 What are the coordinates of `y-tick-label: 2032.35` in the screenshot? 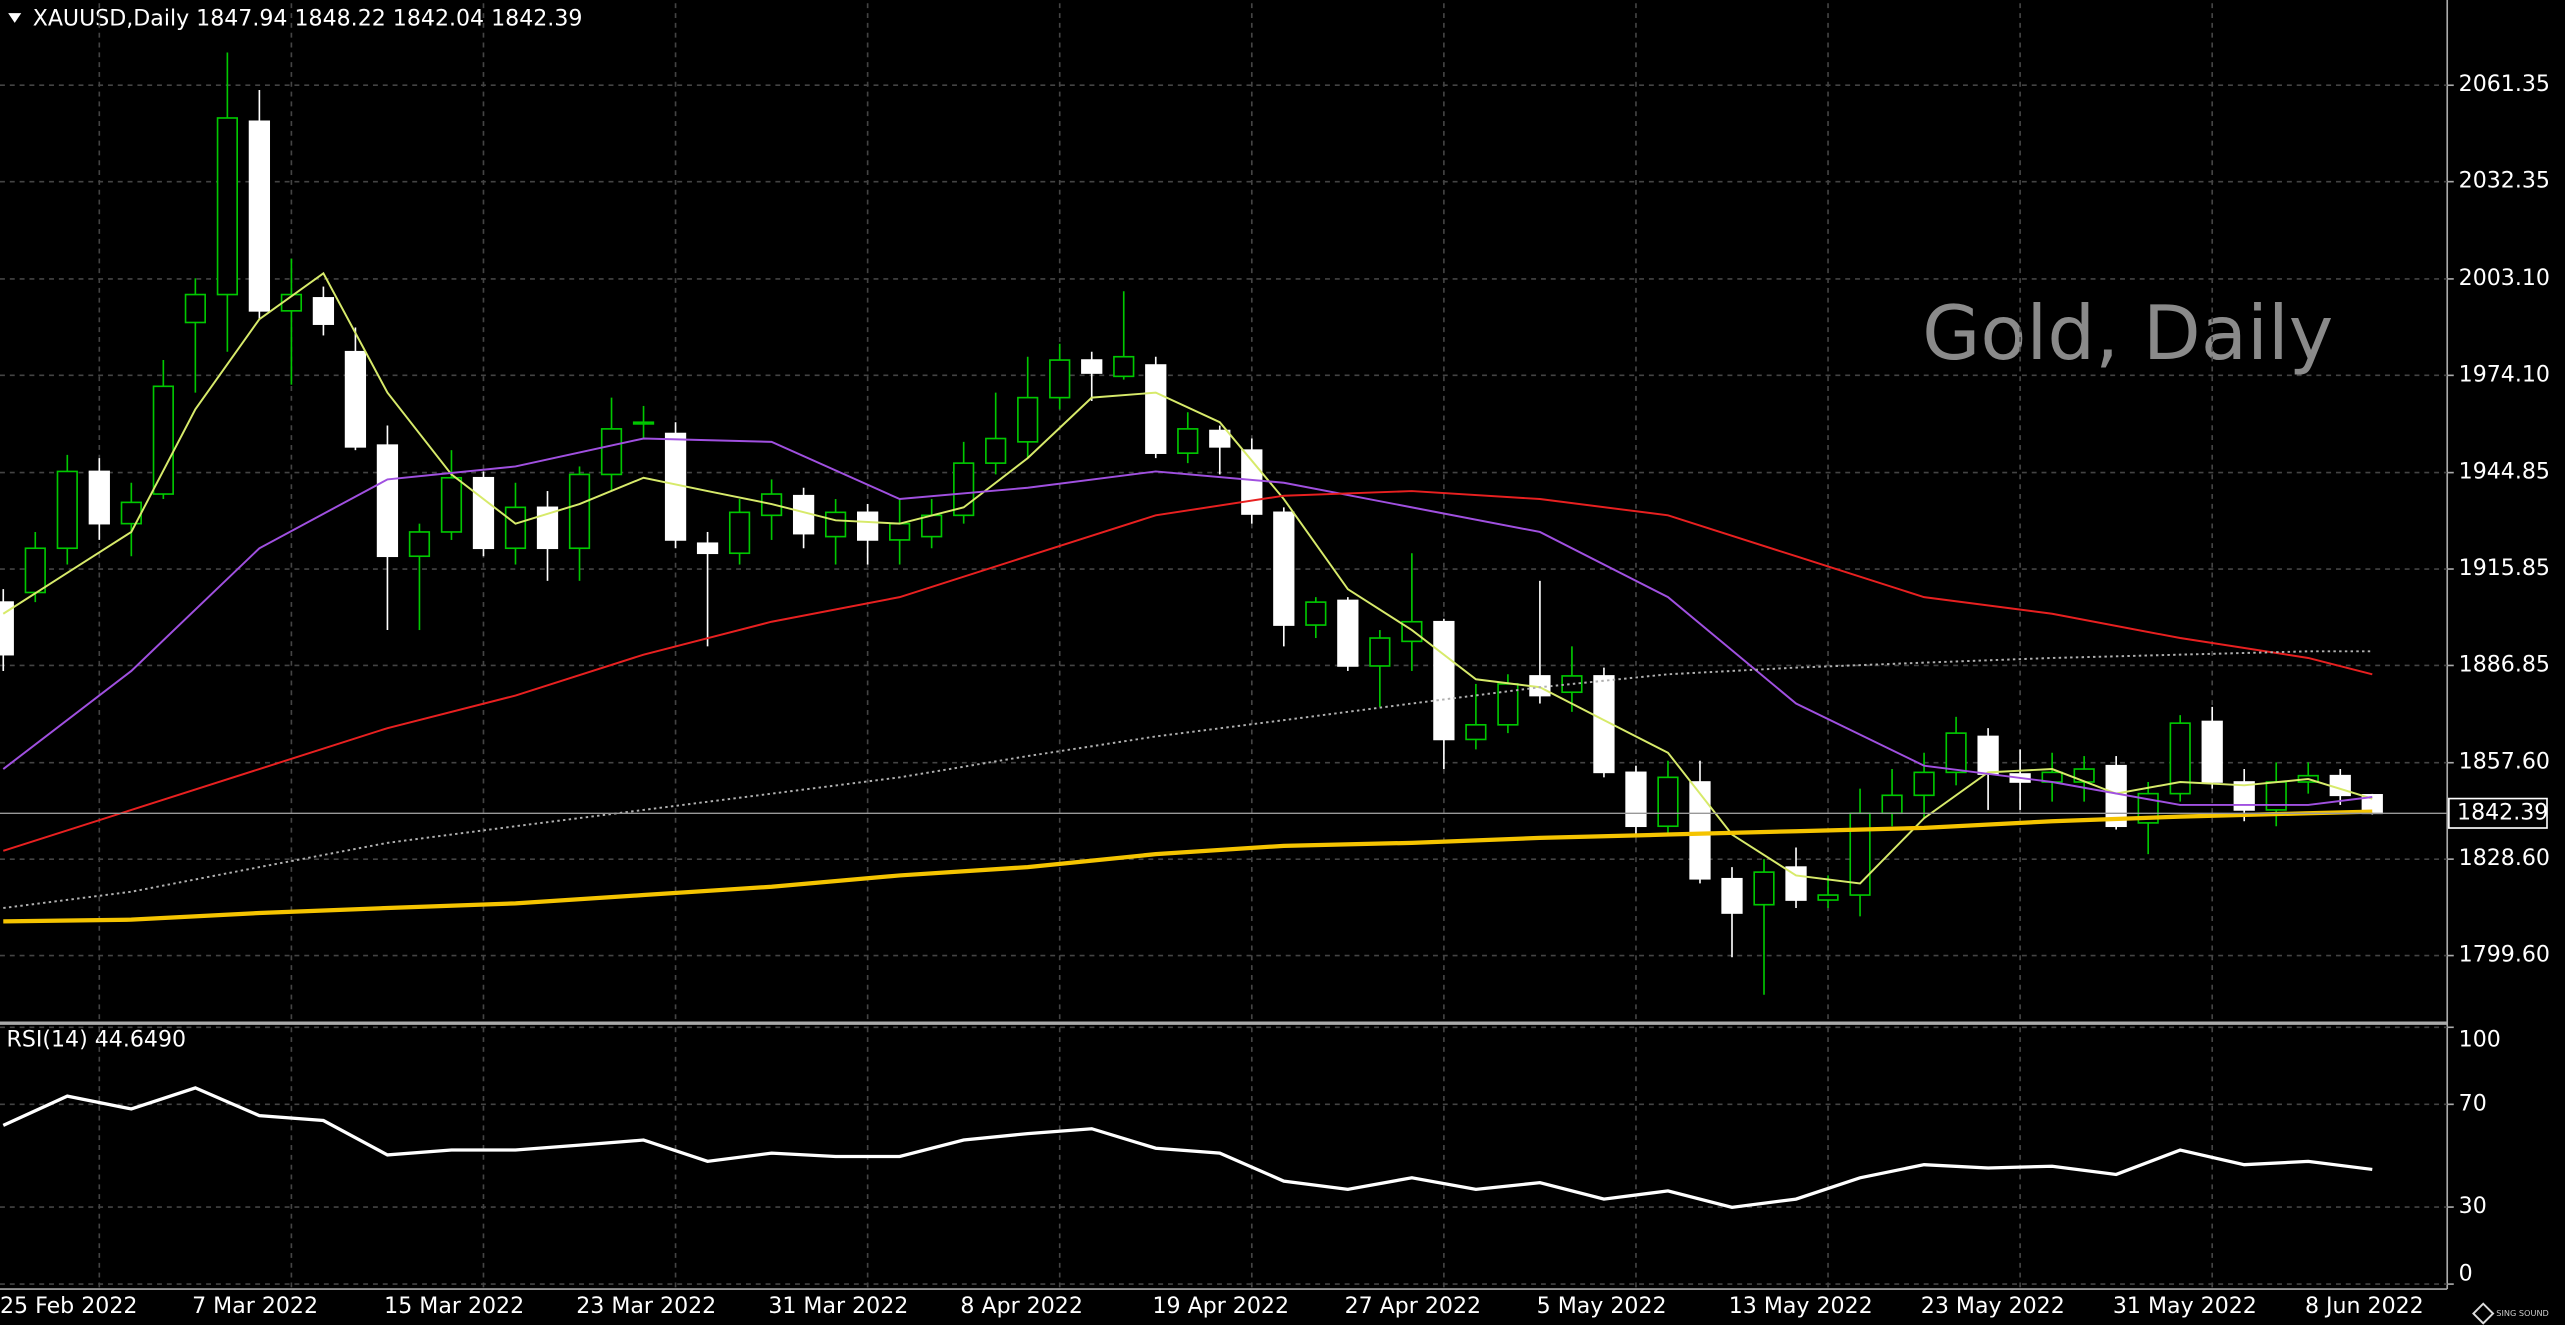 It's located at (2504, 181).